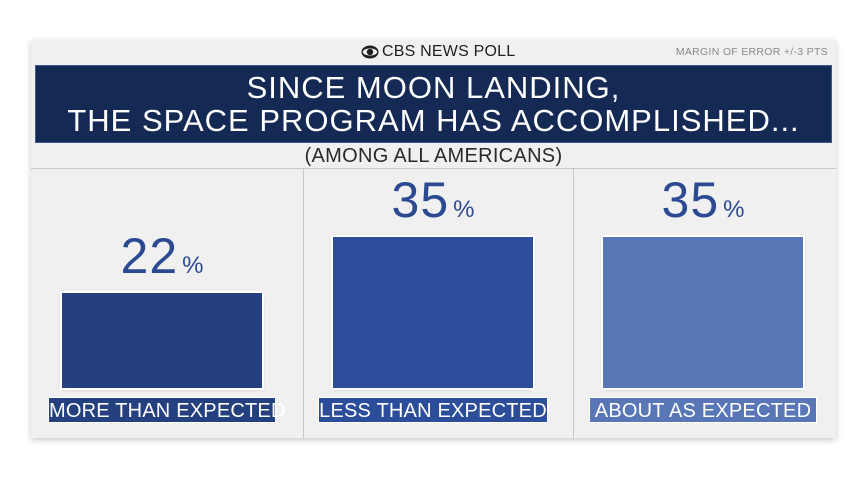 The width and height of the screenshot is (867, 488). I want to click on brand: CBS NEWS POLL, so click(438, 52).